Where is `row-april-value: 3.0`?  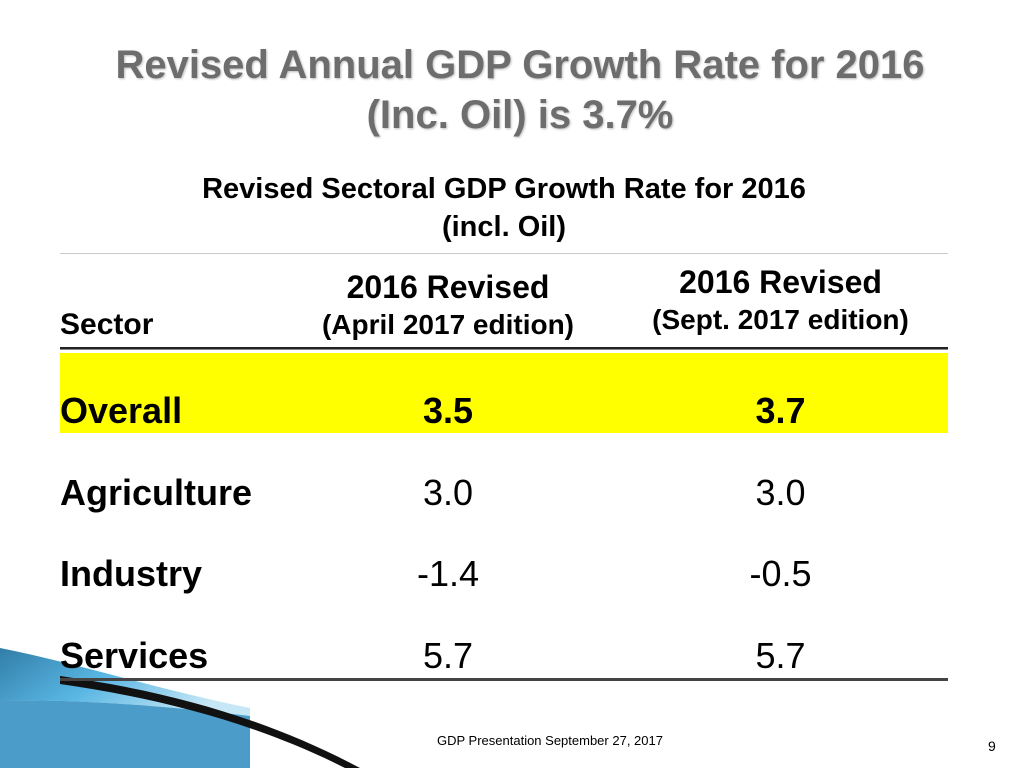 row-april-value: 3.0 is located at coordinates (448, 492).